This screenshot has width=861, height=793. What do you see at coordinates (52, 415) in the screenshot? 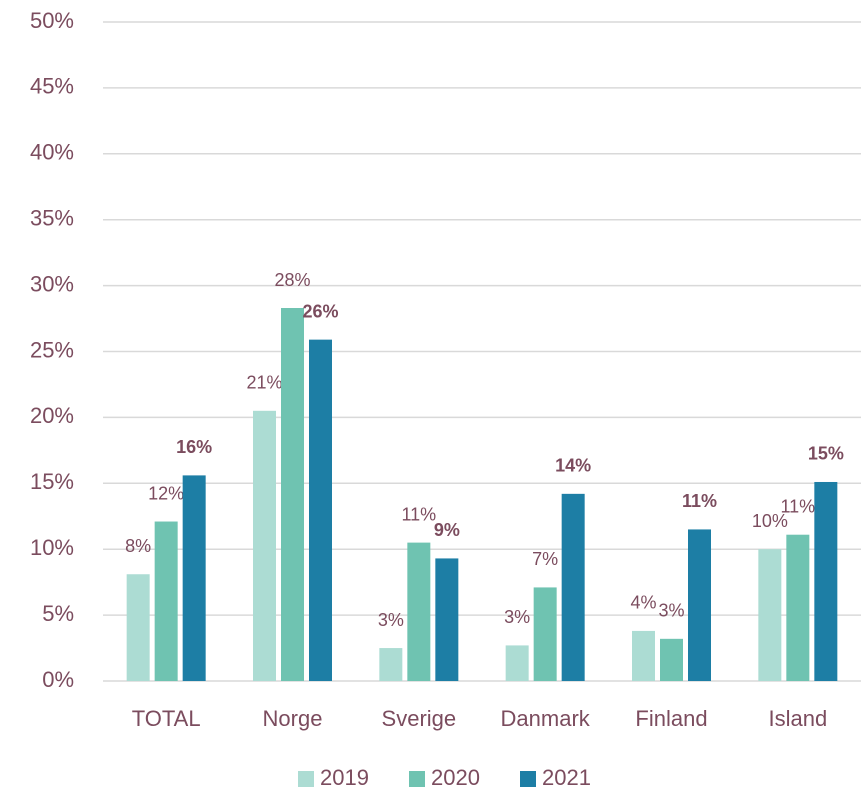
I see `y-tick-label: 20%` at bounding box center [52, 415].